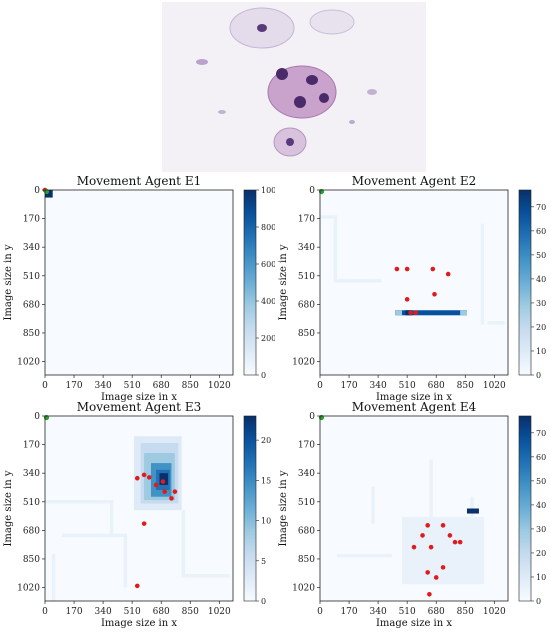  What do you see at coordinates (268, 190) in the screenshot?
I see `colorbar-tick-label: 1000` at bounding box center [268, 190].